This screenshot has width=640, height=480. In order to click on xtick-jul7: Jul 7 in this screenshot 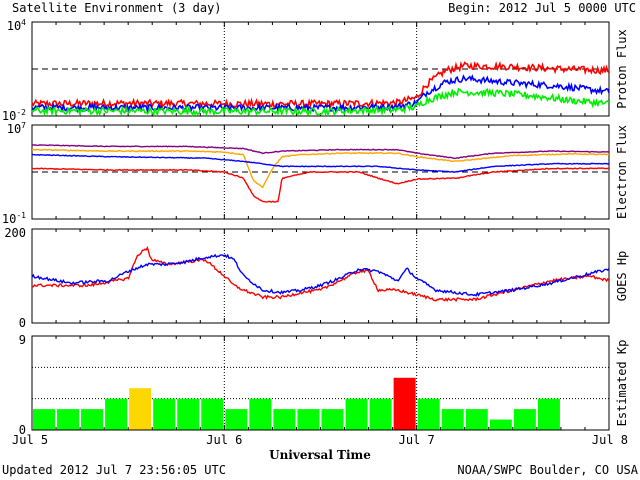, I will do `click(417, 440)`.